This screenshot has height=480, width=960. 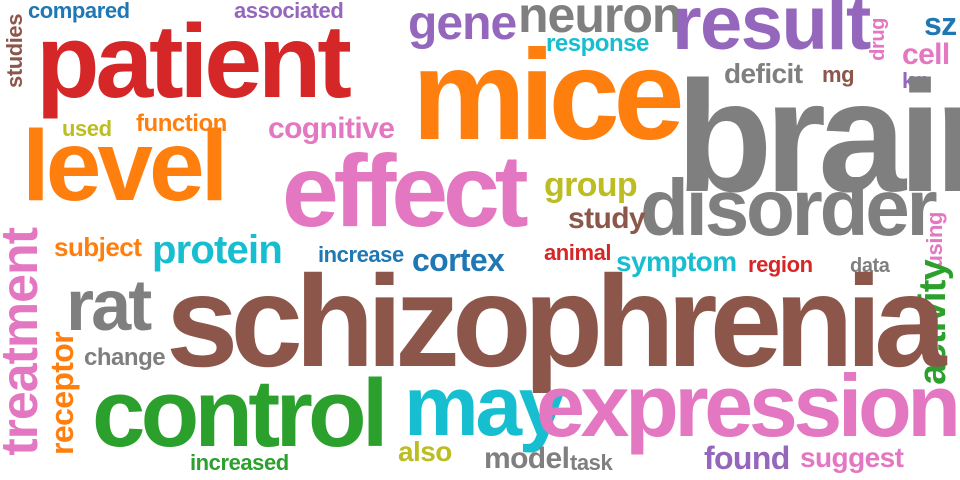 What do you see at coordinates (548, 95) in the screenshot?
I see `word-mice: mice` at bounding box center [548, 95].